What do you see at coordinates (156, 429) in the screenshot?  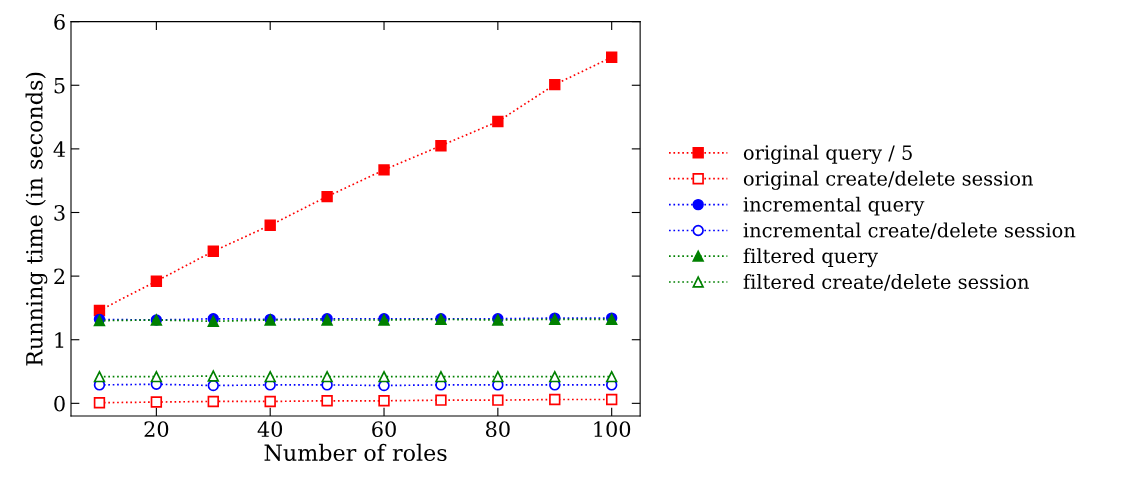 I see `x-tick-label: 20` at bounding box center [156, 429].